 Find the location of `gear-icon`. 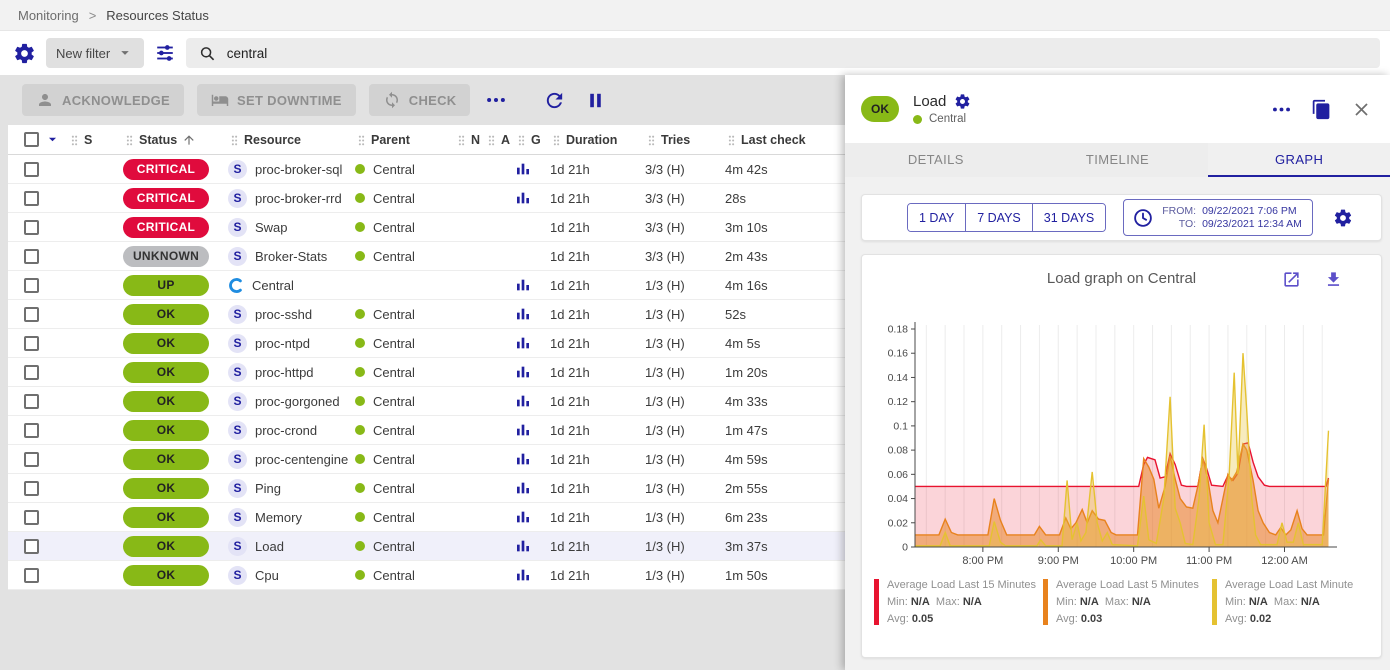

gear-icon is located at coordinates (962, 101).